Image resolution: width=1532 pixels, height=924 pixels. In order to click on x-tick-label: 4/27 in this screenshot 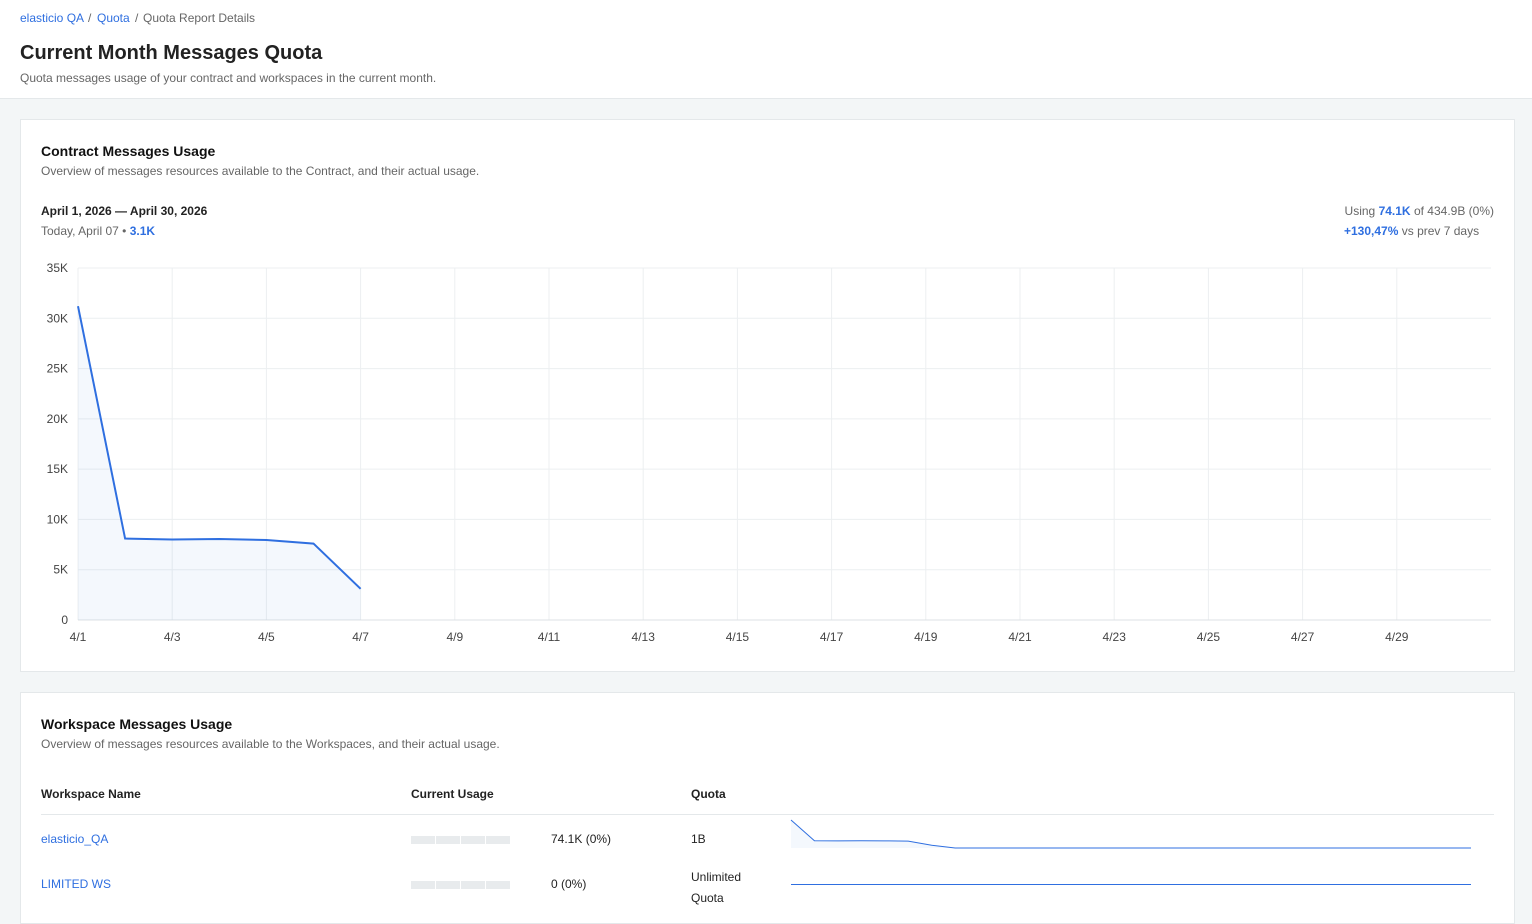, I will do `click(1303, 637)`.